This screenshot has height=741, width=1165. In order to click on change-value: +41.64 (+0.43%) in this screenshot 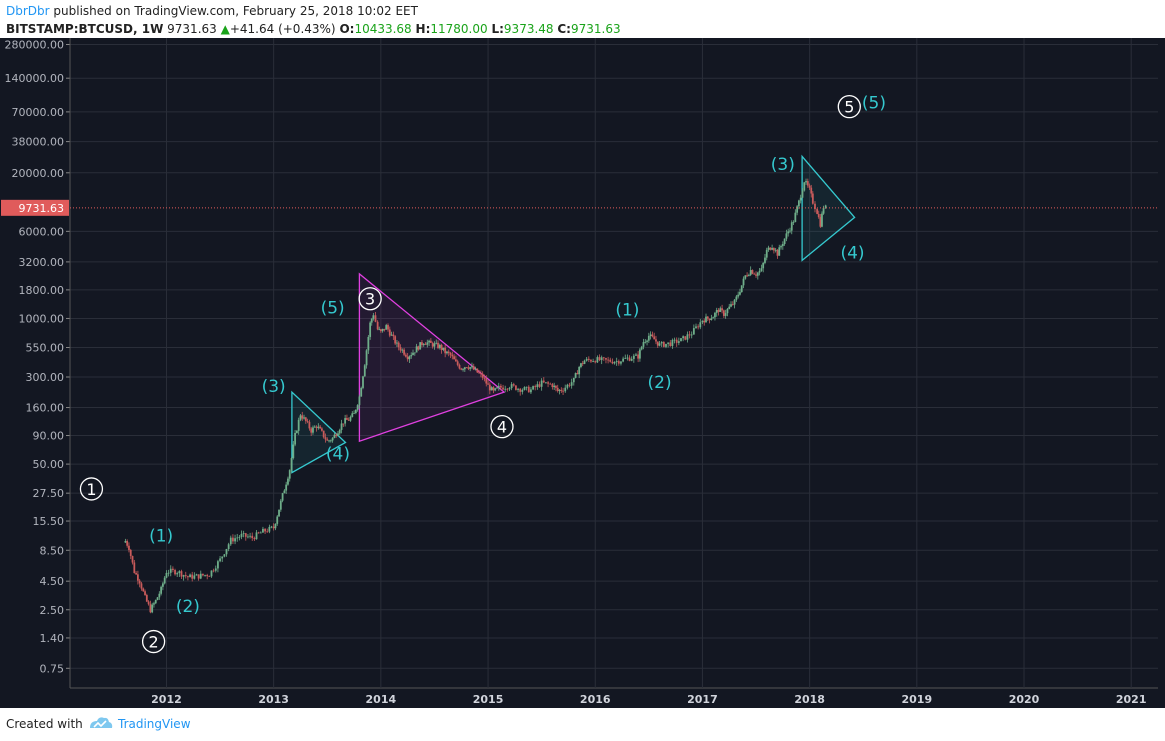, I will do `click(282, 29)`.